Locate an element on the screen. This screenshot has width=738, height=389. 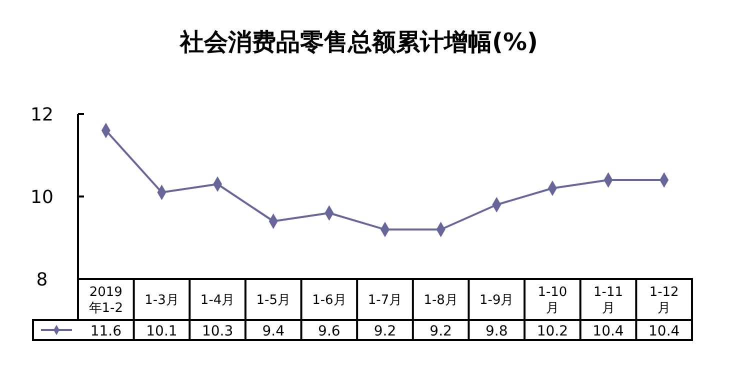
x-tick-label: 1-10月 is located at coordinates (553, 300).